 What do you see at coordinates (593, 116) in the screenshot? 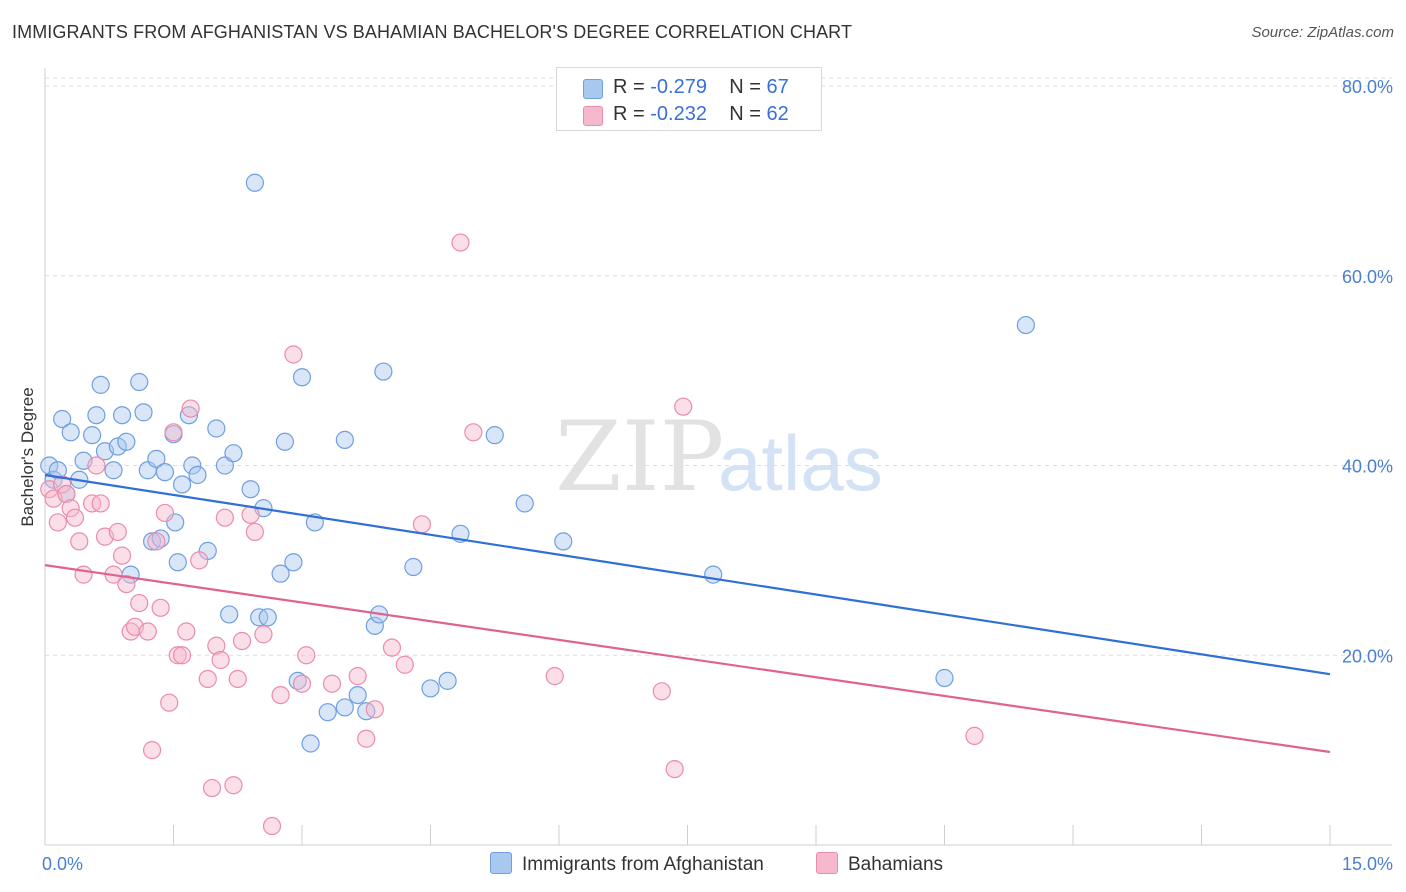
I see `legend-swatch-pink` at bounding box center [593, 116].